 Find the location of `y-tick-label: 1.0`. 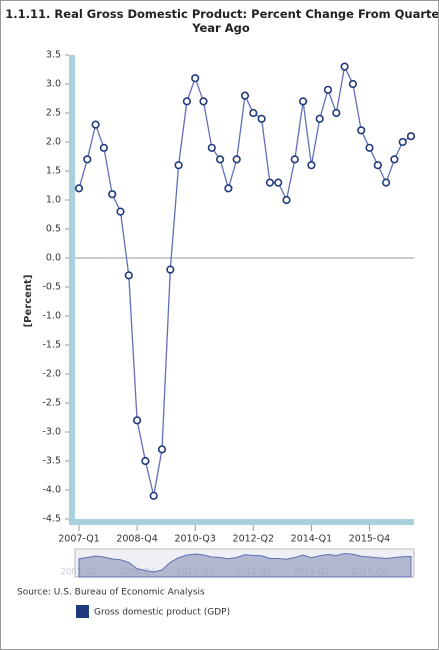

y-tick-label: 1.0 is located at coordinates (53, 200).